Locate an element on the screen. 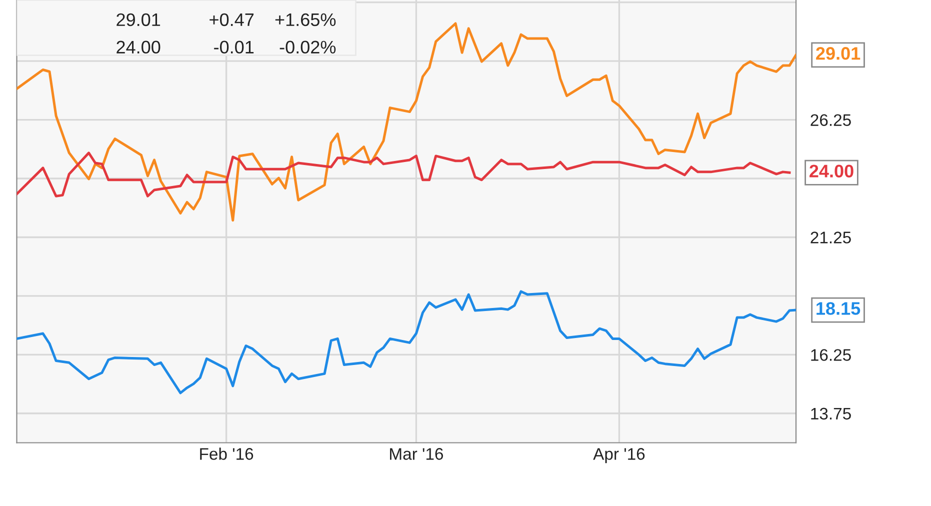 The width and height of the screenshot is (931, 506). y-tick-label: 13.75 is located at coordinates (831, 414).